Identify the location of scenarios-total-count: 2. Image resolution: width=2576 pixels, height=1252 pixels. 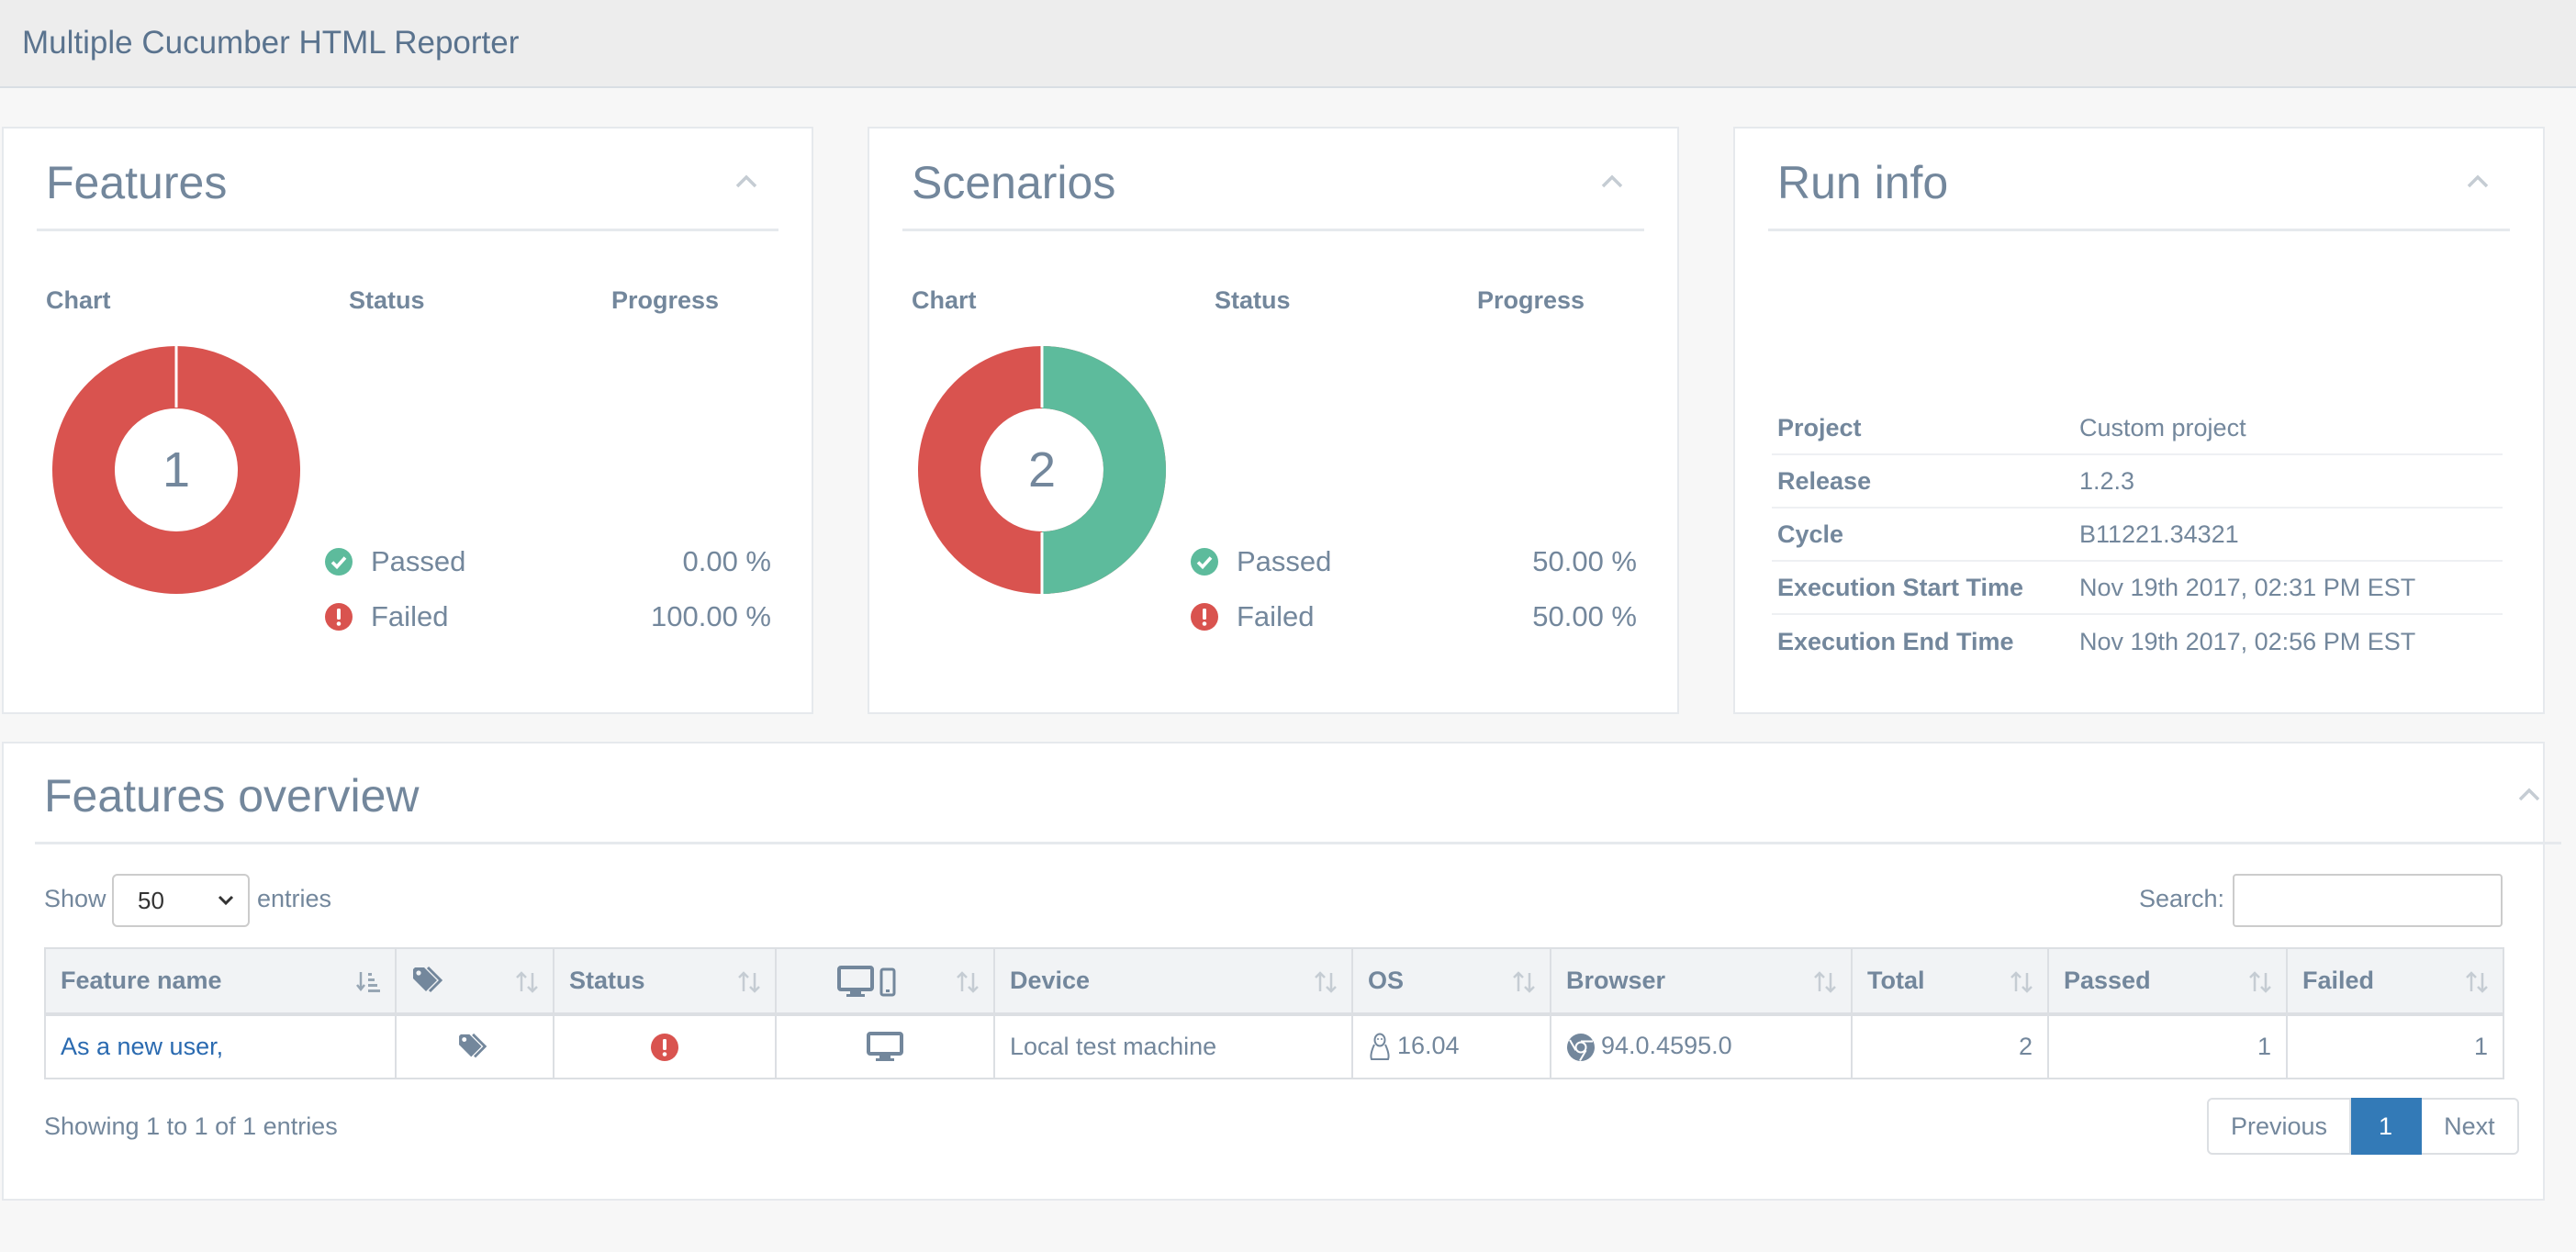
(1042, 469).